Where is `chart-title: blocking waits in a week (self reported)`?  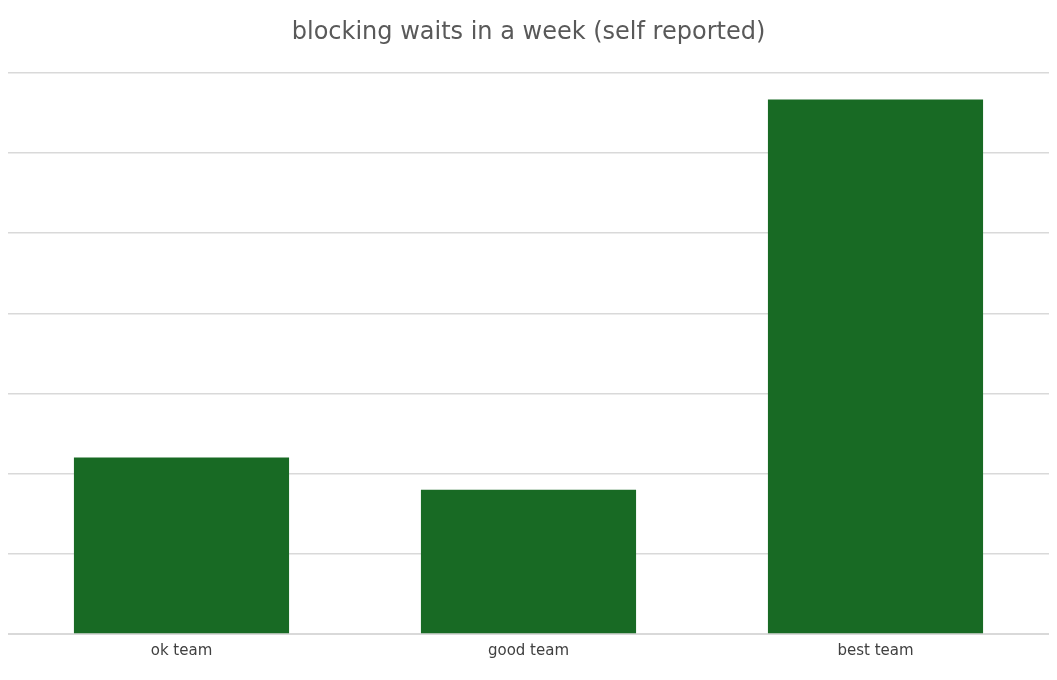 chart-title: blocking waits in a week (self reported) is located at coordinates (528, 30).